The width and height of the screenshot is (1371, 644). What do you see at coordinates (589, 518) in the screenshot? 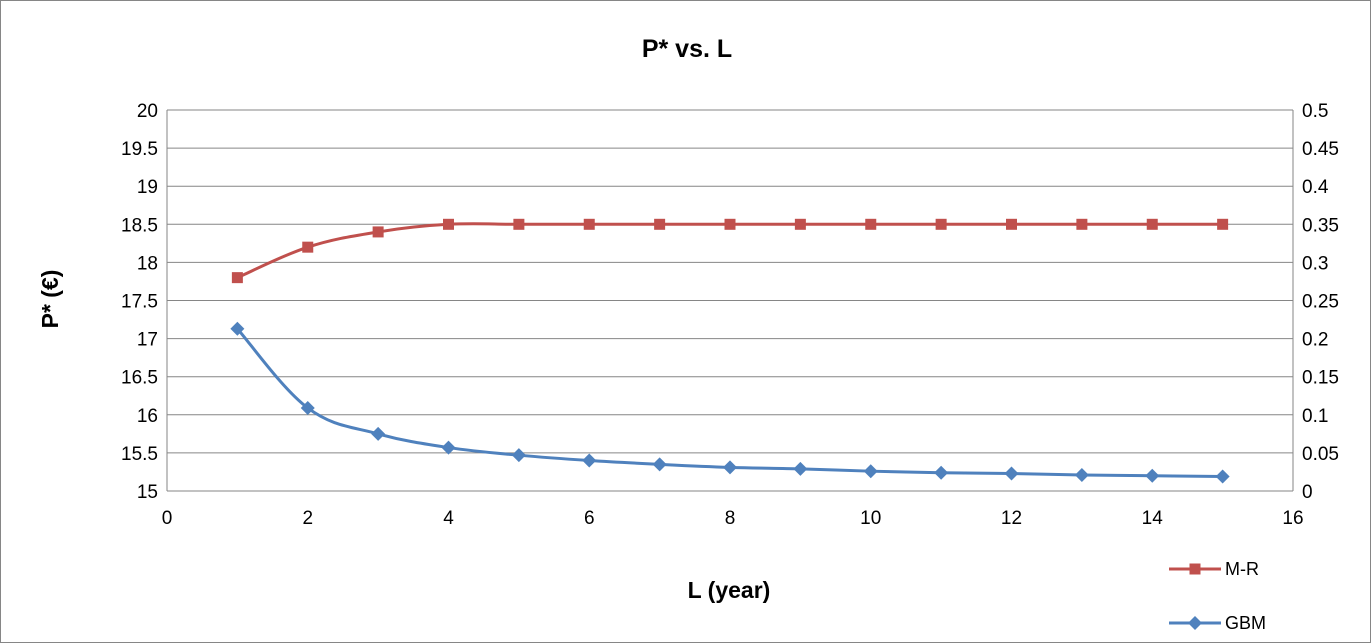
I see `x-tick-label: 6` at bounding box center [589, 518].